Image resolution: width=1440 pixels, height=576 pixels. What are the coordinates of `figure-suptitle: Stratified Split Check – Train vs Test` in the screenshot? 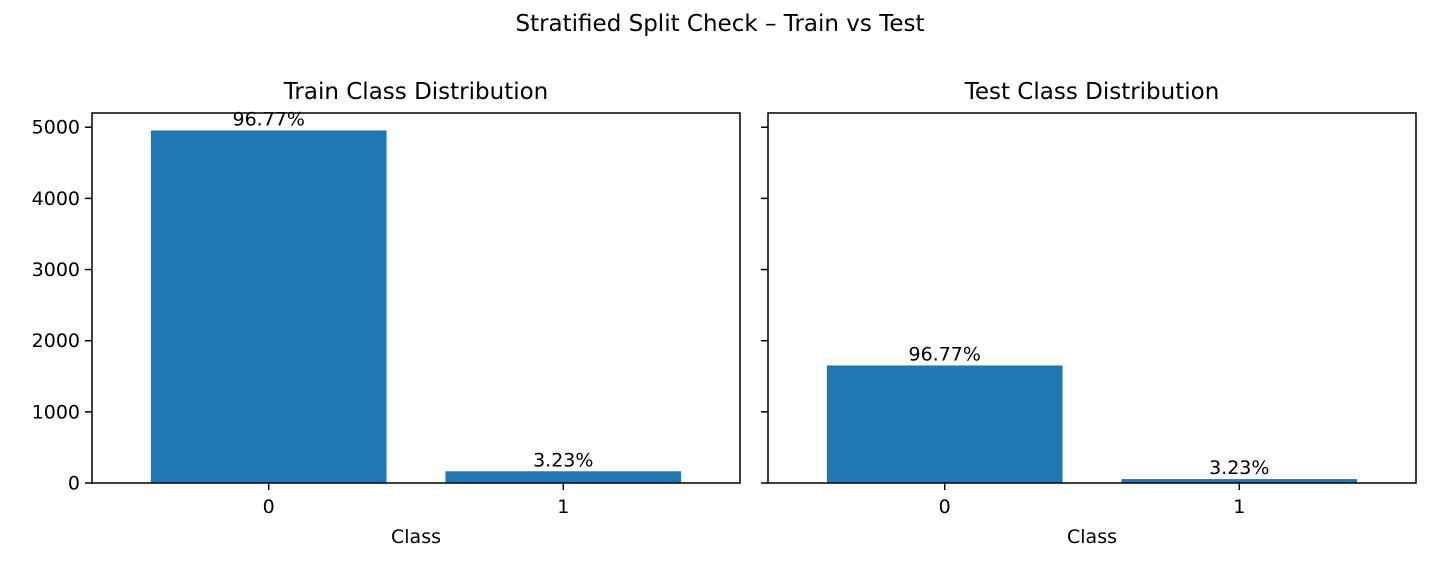 It's located at (719, 24).